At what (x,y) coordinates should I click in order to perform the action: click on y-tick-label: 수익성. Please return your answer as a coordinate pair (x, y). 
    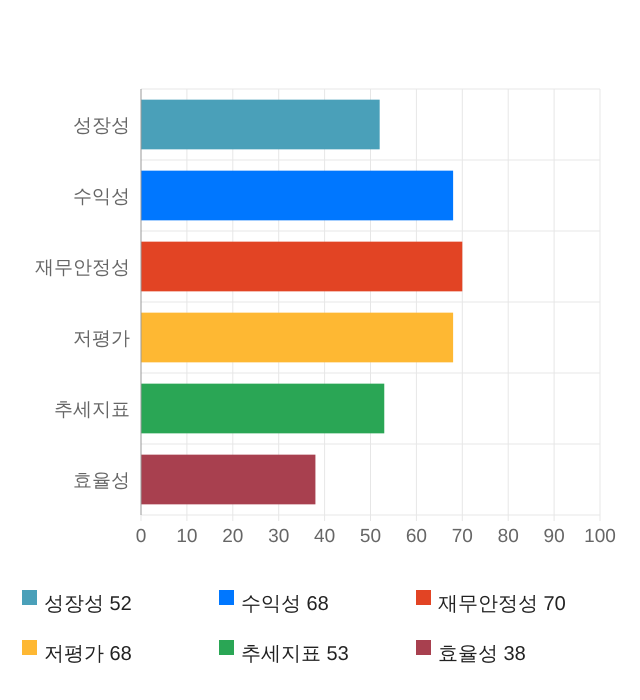
    Looking at the image, I should click on (101, 197).